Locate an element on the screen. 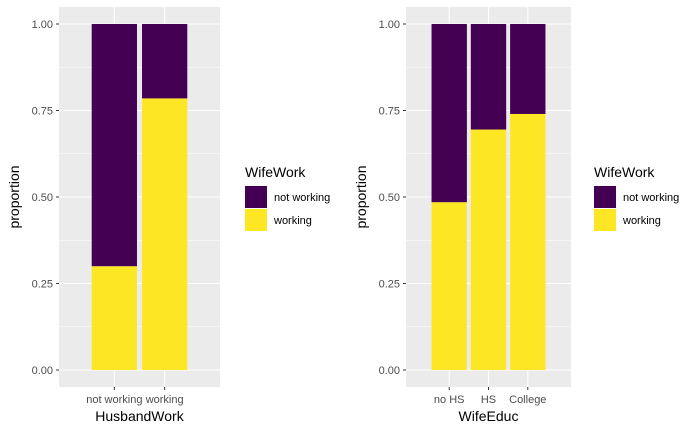  bar-working-not-working is located at coordinates (165, 61).